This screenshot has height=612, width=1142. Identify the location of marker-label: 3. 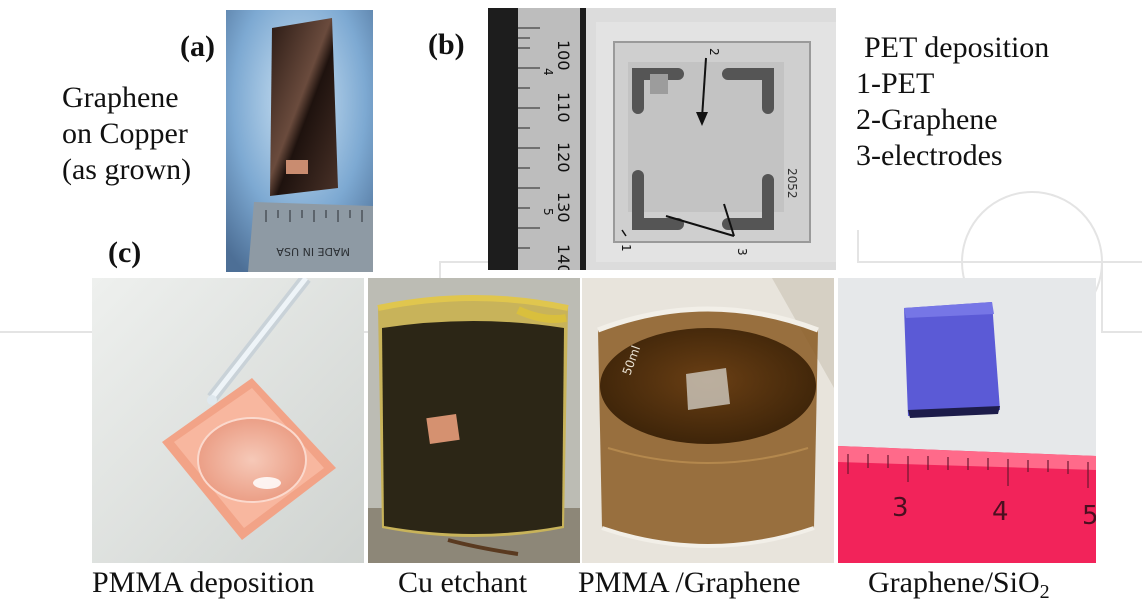
(742, 252).